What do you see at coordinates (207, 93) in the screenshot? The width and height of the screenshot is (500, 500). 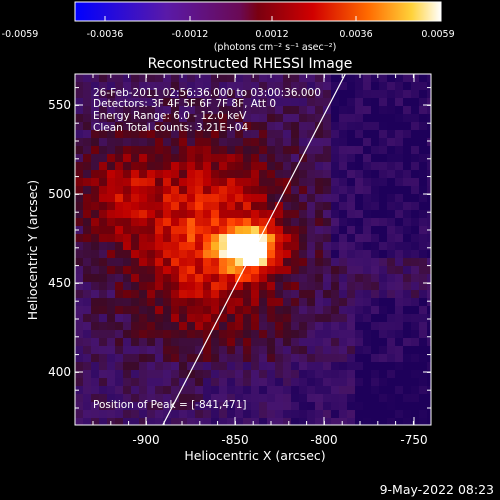 I see `annotation-time-range: 26-Feb-2011 02:56:36.000 to 03:00:36.000` at bounding box center [207, 93].